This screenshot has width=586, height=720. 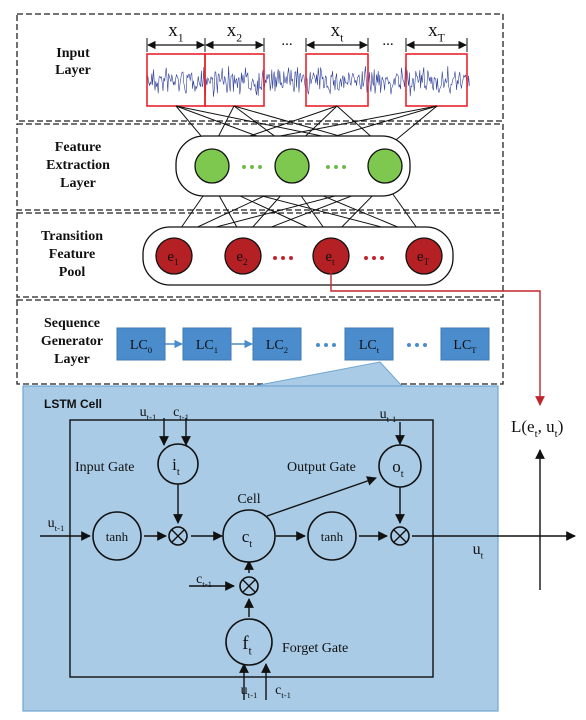 What do you see at coordinates (321, 496) in the screenshot?
I see `cell-to-output-gate-edge` at bounding box center [321, 496].